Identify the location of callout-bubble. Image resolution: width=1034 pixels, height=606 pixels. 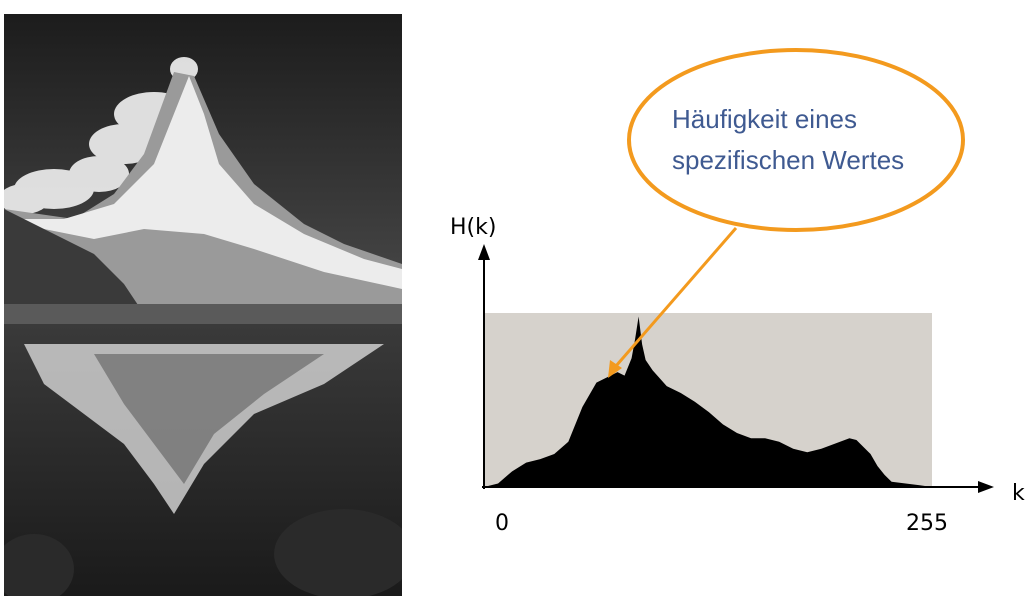
(796, 140).